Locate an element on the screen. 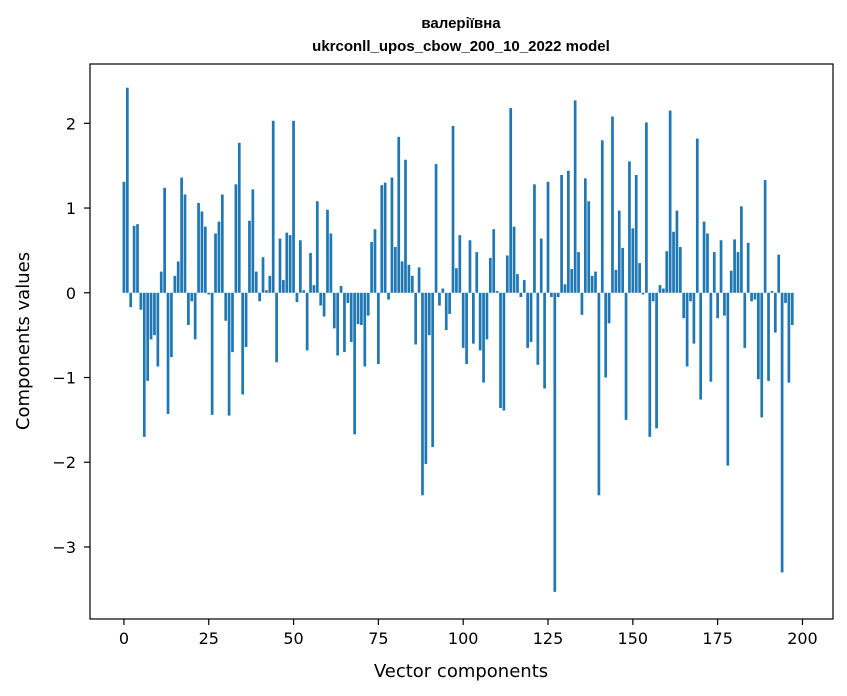 This screenshot has width=847, height=696. x-tick-label: 50 is located at coordinates (293, 638).